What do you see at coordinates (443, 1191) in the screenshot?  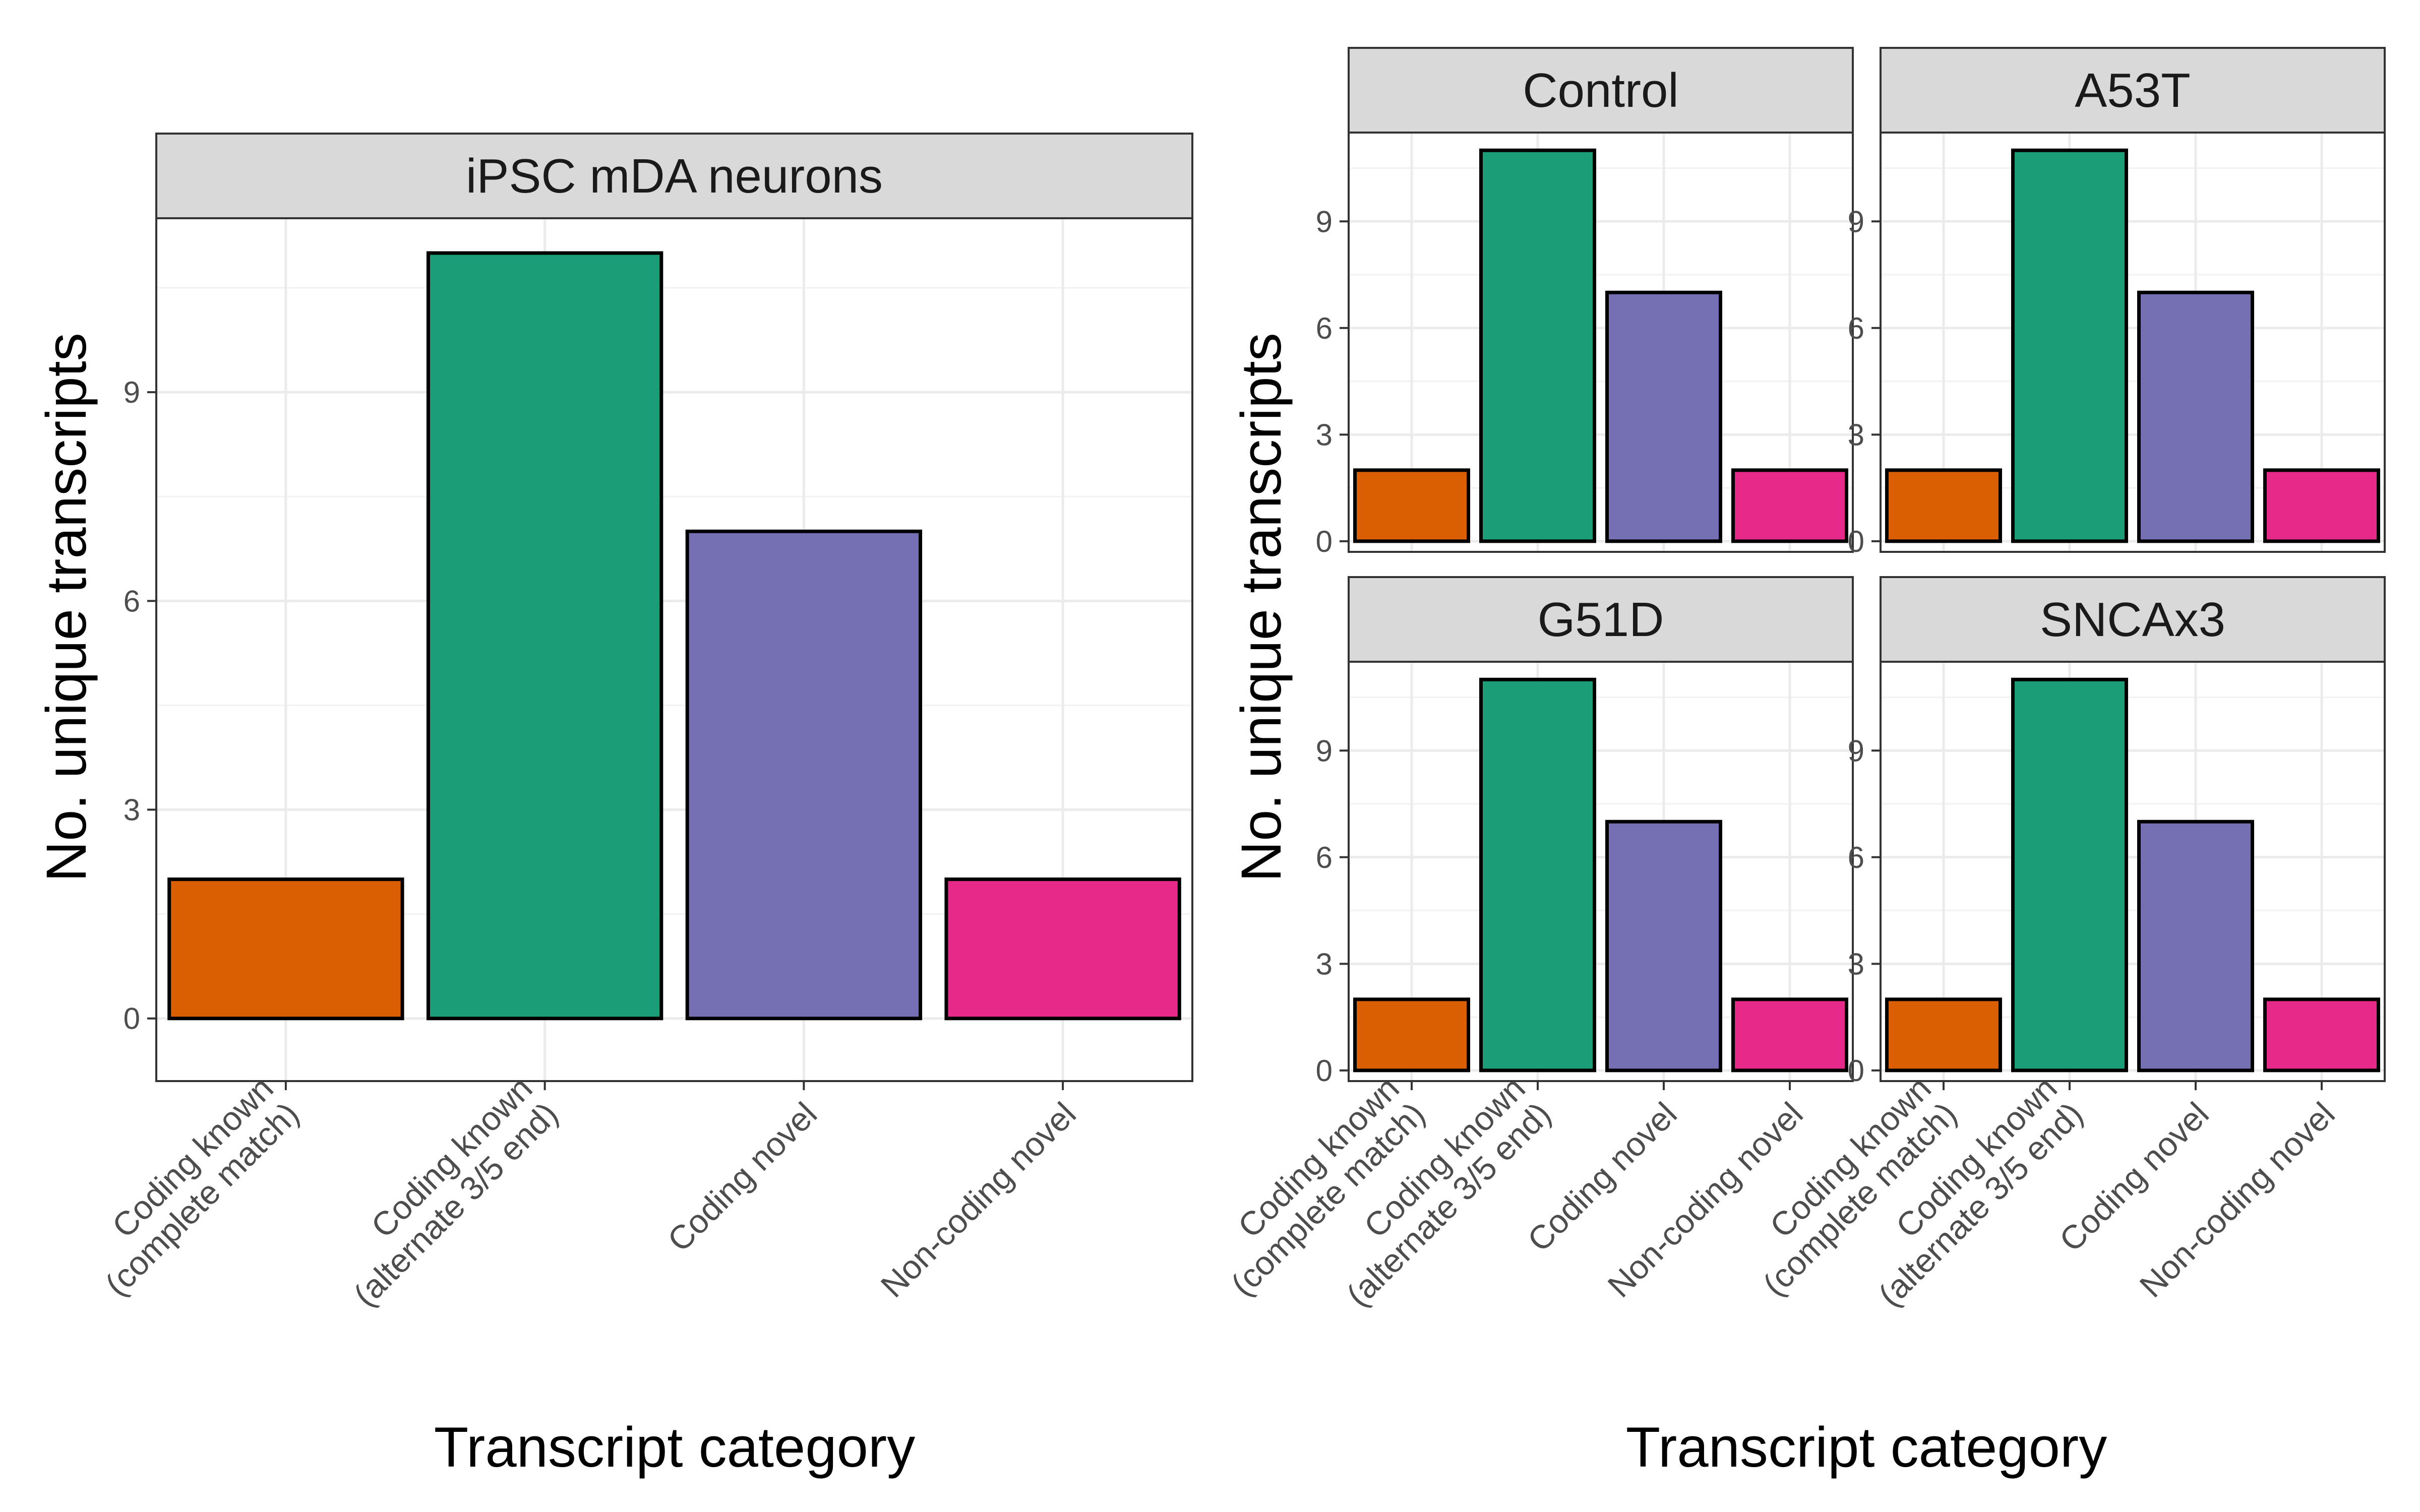 I see `x-tick-label: Coding known(alternate 3/5 end)` at bounding box center [443, 1191].